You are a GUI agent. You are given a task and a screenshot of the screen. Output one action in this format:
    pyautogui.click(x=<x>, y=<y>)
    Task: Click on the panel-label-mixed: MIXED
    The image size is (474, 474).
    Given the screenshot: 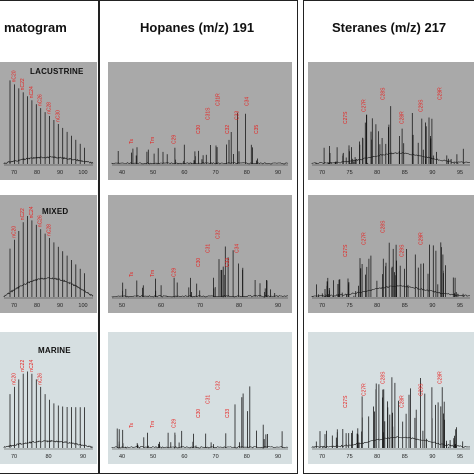 What is the action you would take?
    pyautogui.click(x=55, y=211)
    